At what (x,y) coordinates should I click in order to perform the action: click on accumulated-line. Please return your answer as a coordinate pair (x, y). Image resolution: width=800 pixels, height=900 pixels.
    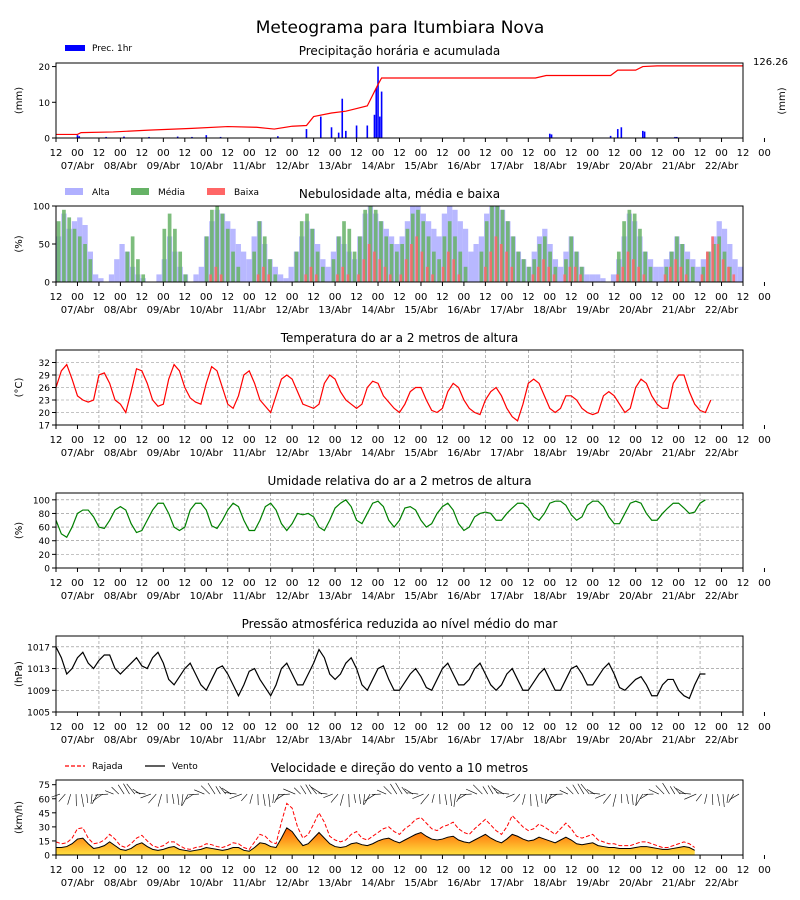
    Looking at the image, I should click on (399, 100).